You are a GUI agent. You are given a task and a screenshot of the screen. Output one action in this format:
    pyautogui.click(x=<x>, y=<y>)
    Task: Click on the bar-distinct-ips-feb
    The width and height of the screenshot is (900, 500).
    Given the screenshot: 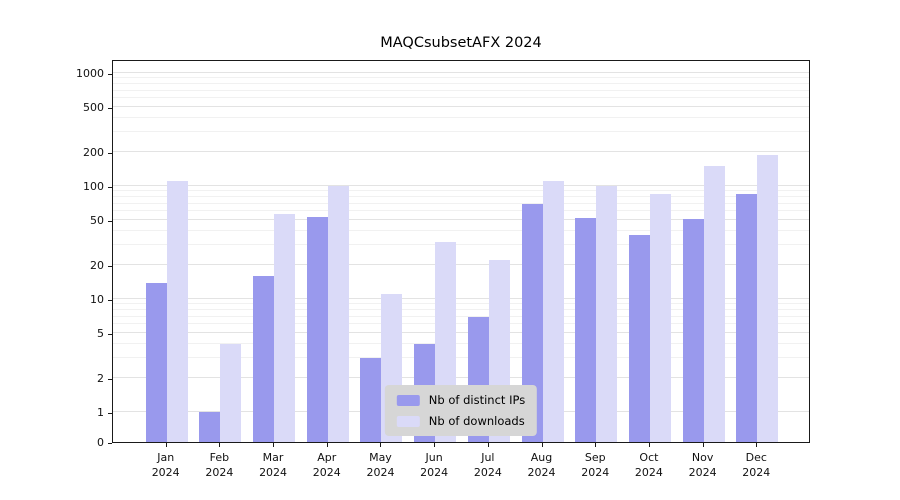 What is the action you would take?
    pyautogui.click(x=210, y=427)
    